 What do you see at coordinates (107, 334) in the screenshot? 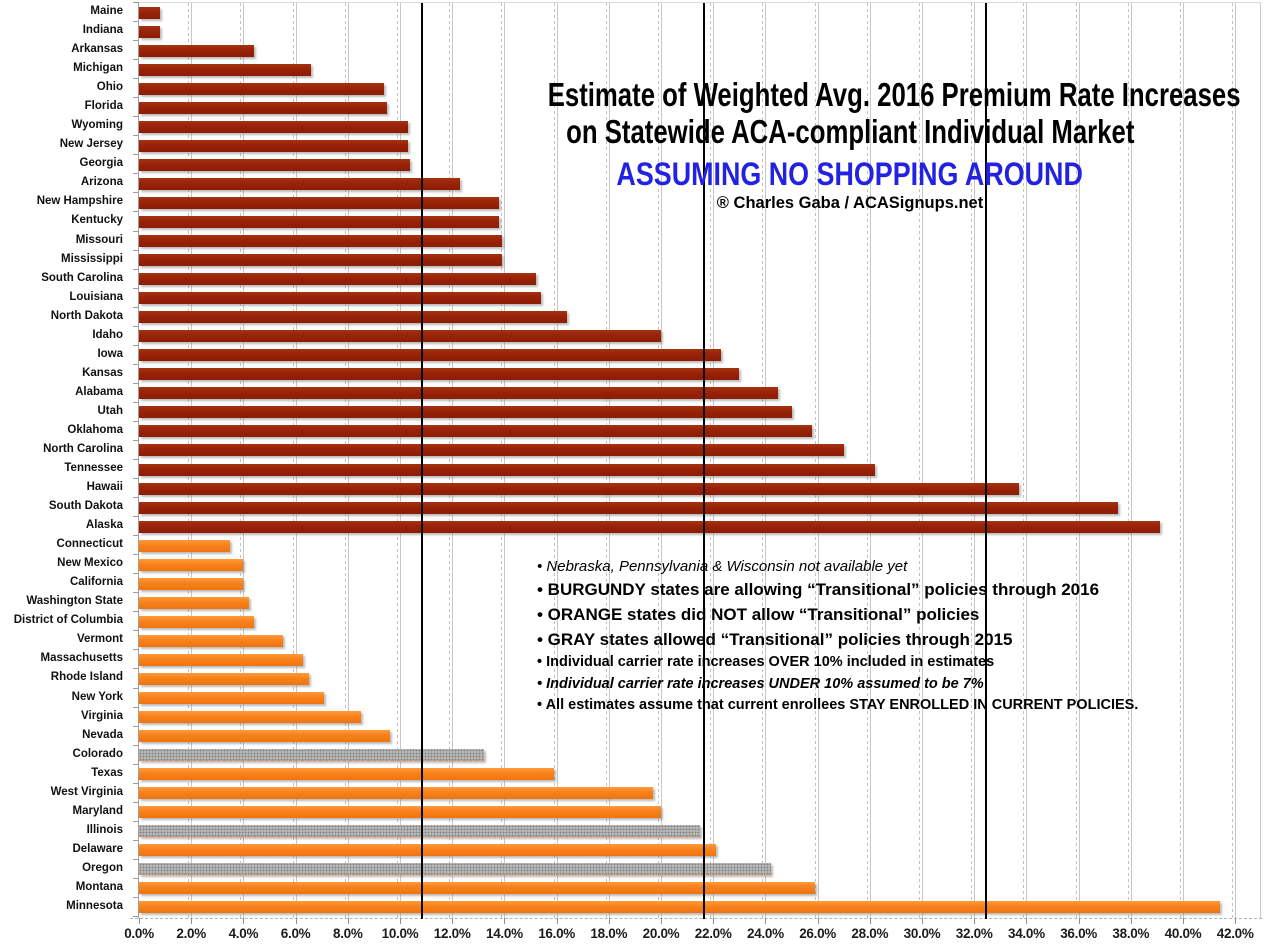
I see `state-label: Idaho` at bounding box center [107, 334].